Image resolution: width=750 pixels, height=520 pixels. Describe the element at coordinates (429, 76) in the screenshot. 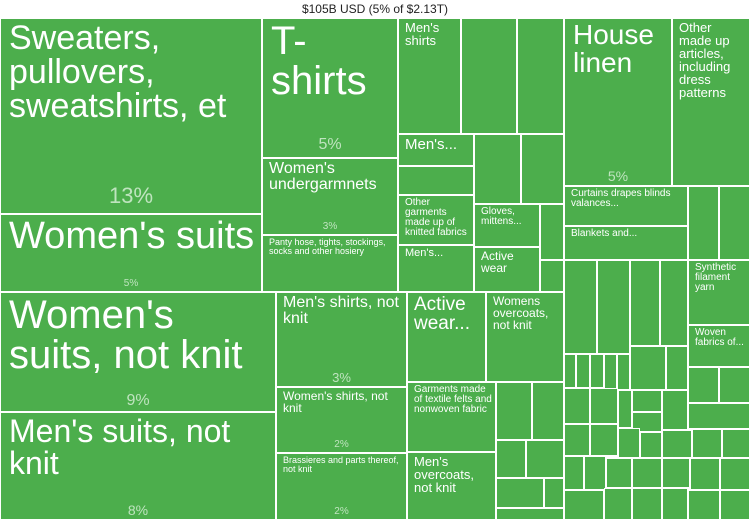

I see `treemap-tile: Men's shirts` at that location.